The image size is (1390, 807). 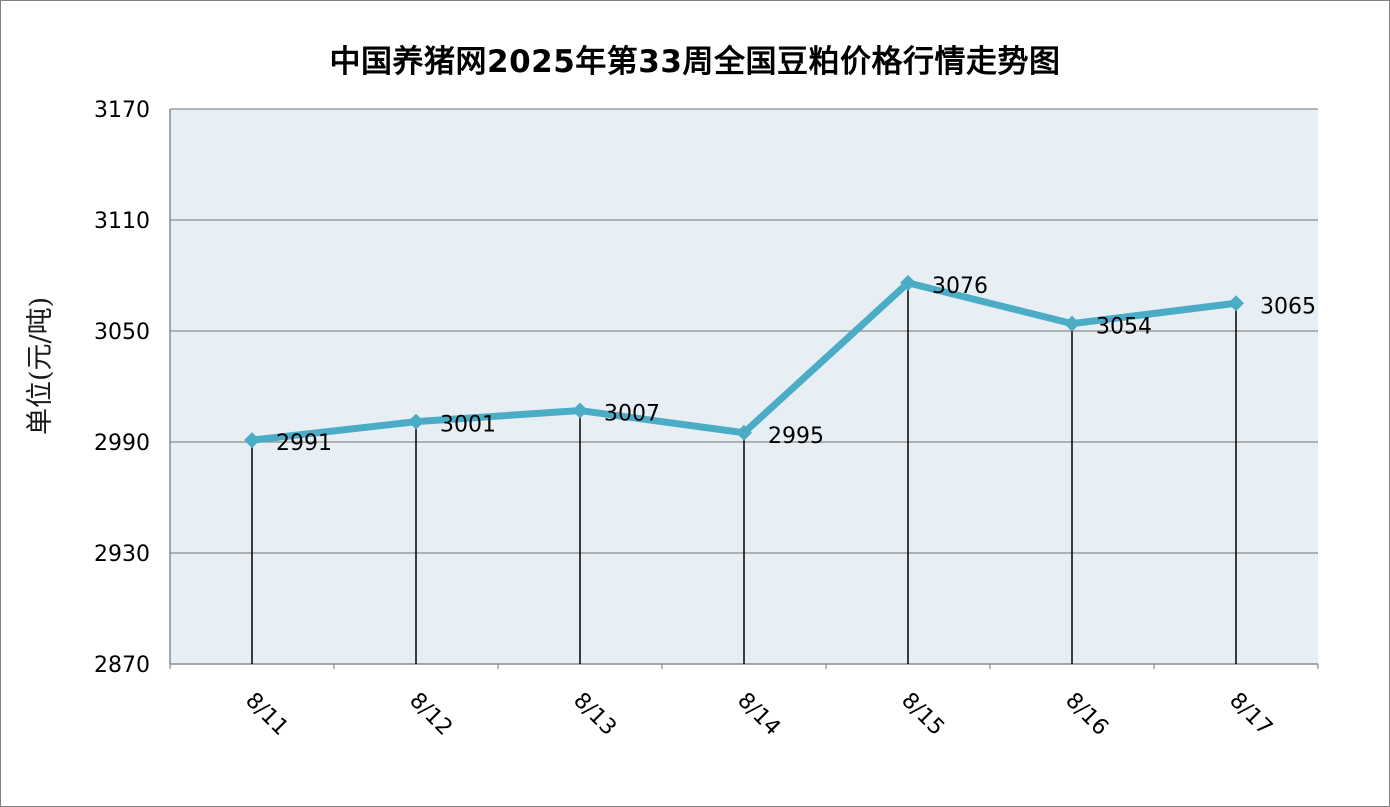 What do you see at coordinates (122, 665) in the screenshot?
I see `y-tick-label: 2870` at bounding box center [122, 665].